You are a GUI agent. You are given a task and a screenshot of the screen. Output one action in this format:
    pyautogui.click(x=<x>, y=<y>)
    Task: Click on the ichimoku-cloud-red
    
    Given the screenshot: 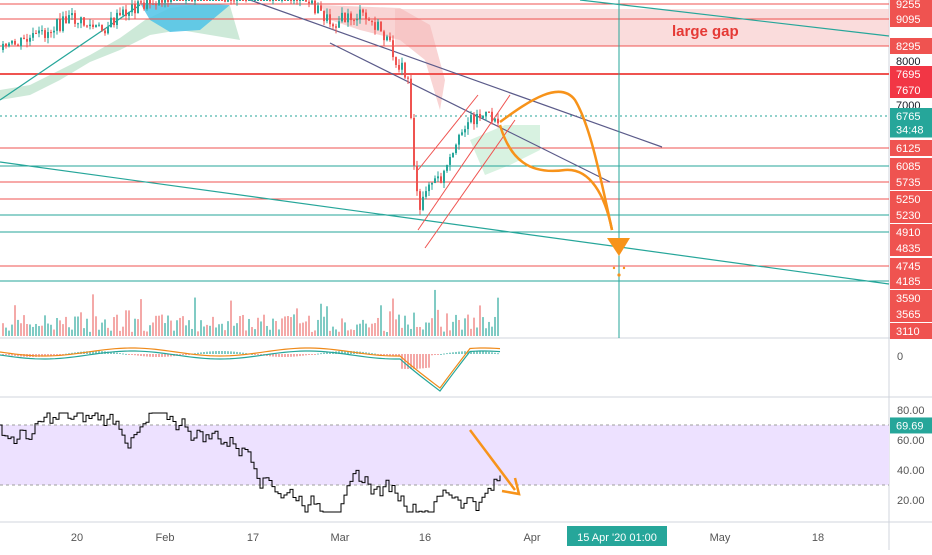 What is the action you would take?
    pyautogui.click(x=382, y=57)
    